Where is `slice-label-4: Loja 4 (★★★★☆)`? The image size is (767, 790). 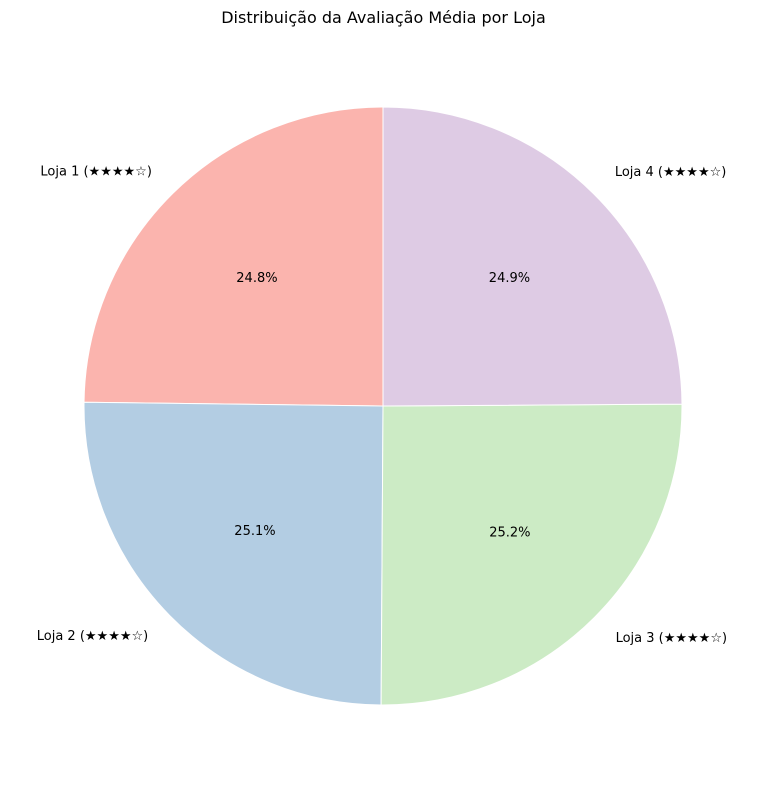 slice-label-4: Loja 4 (★★★★☆) is located at coordinates (671, 172).